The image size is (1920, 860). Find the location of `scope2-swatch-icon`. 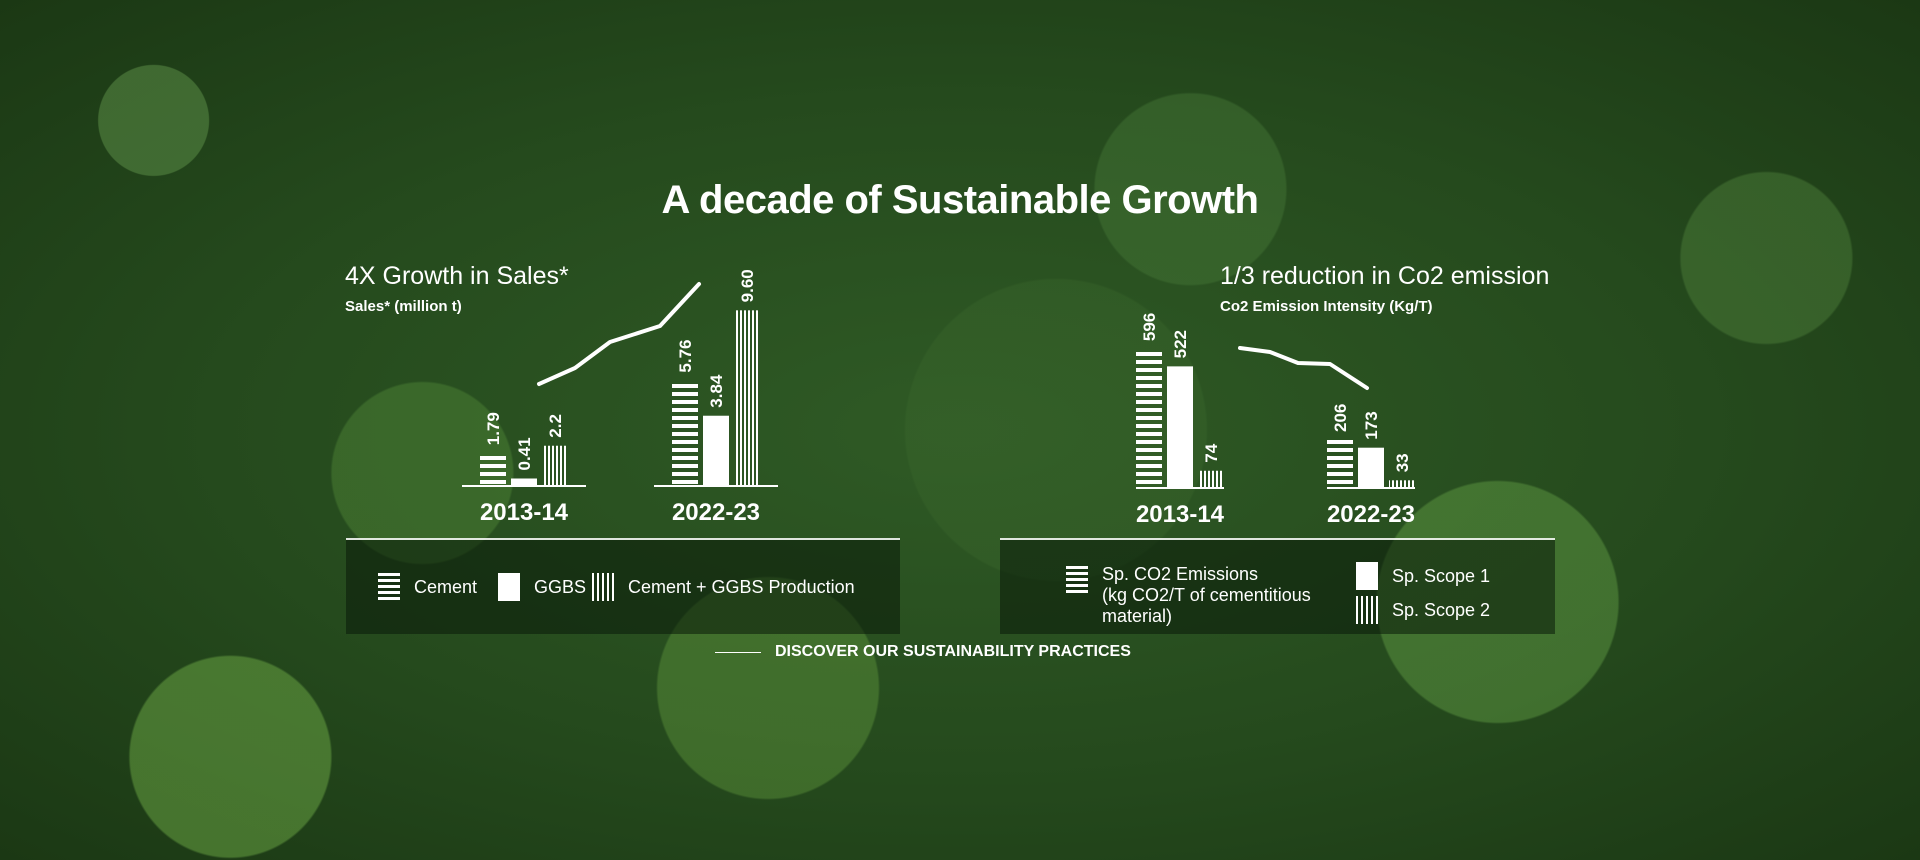

scope2-swatch-icon is located at coordinates (1367, 610).